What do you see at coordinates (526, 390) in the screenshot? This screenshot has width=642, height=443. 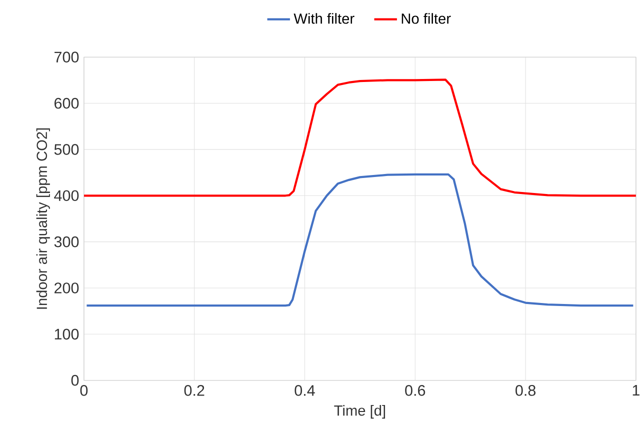 I see `x-tick-label: 0.8` at bounding box center [526, 390].